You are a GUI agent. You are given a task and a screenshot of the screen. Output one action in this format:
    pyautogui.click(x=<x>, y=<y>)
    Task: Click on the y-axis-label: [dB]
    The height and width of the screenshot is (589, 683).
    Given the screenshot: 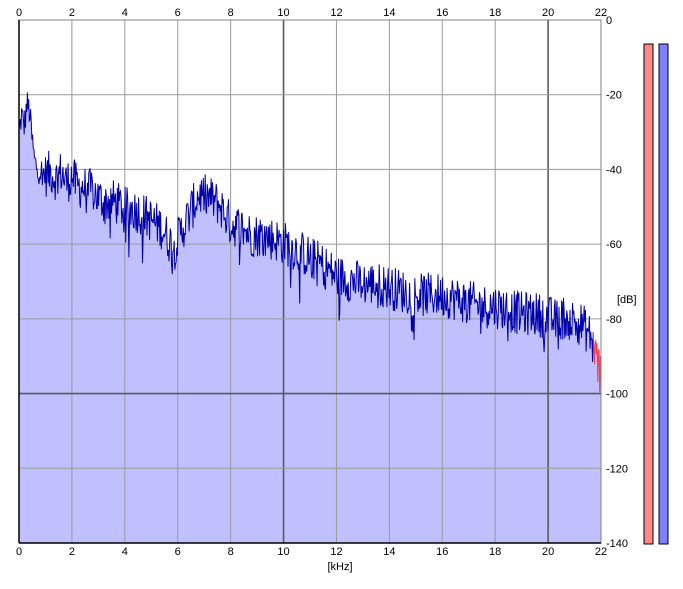 What is the action you would take?
    pyautogui.click(x=627, y=300)
    